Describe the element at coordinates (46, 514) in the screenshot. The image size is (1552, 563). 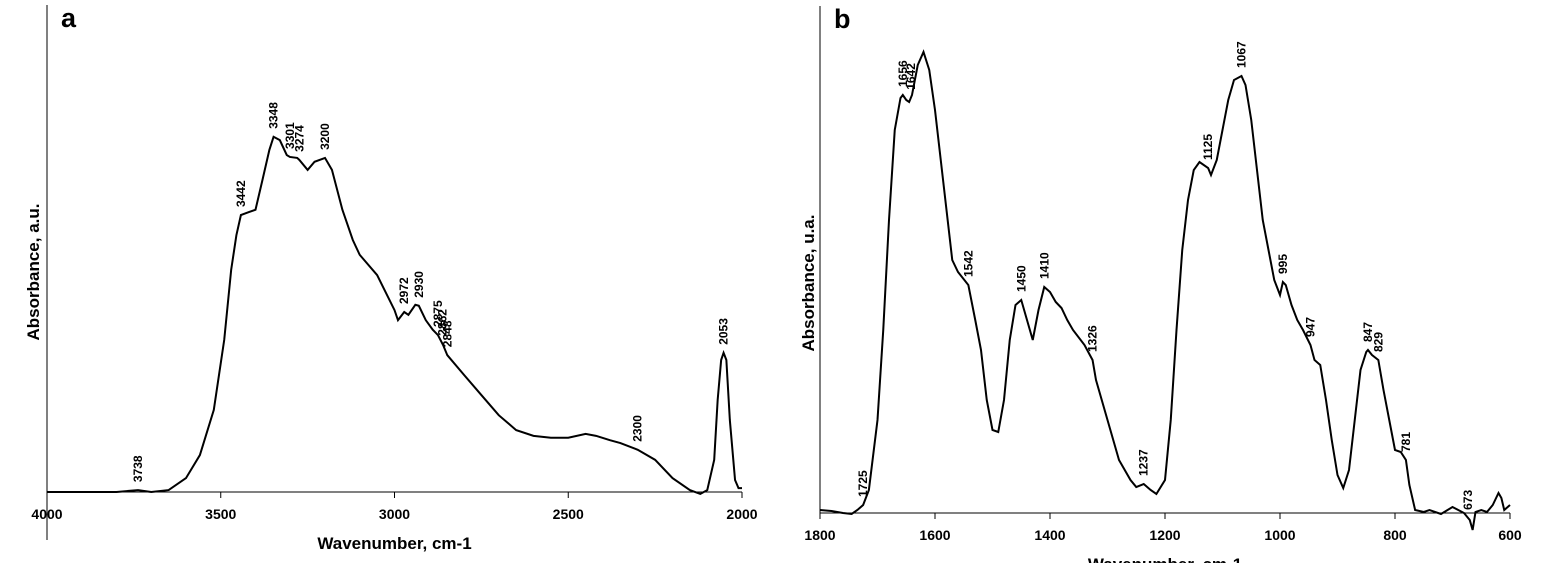
I see `x-tick-label: 4000` at that location.